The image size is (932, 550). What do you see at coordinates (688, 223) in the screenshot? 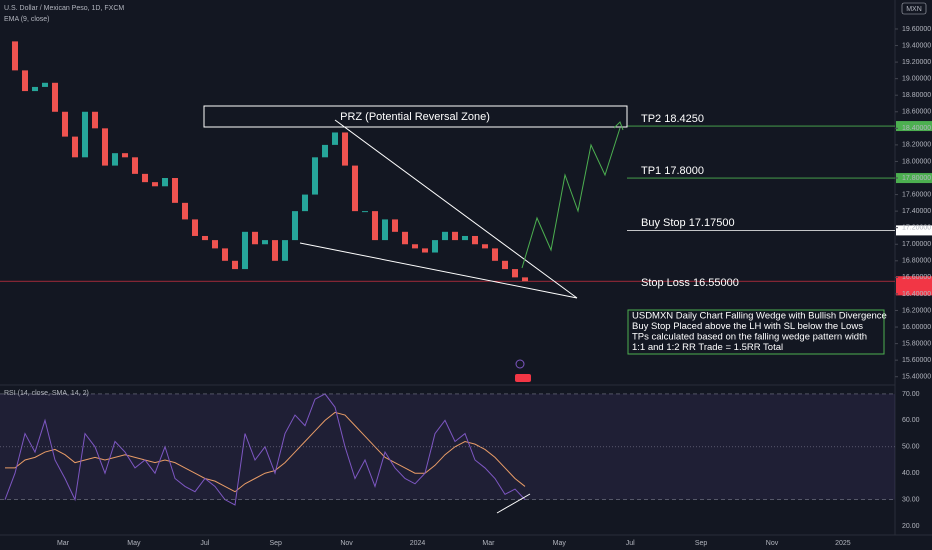
I see `buy-stop-label: Buy Stop 17.17500` at bounding box center [688, 223].